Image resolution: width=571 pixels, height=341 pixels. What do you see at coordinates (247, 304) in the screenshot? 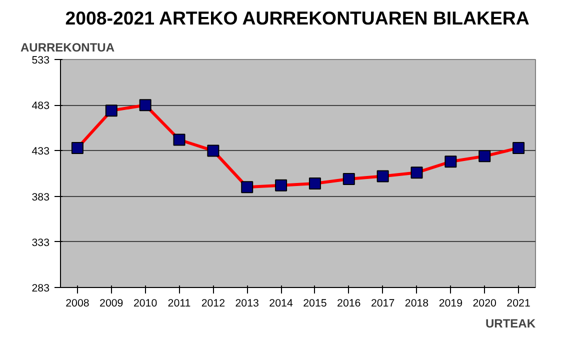
I see `x-tick-label: 2013` at bounding box center [247, 304].